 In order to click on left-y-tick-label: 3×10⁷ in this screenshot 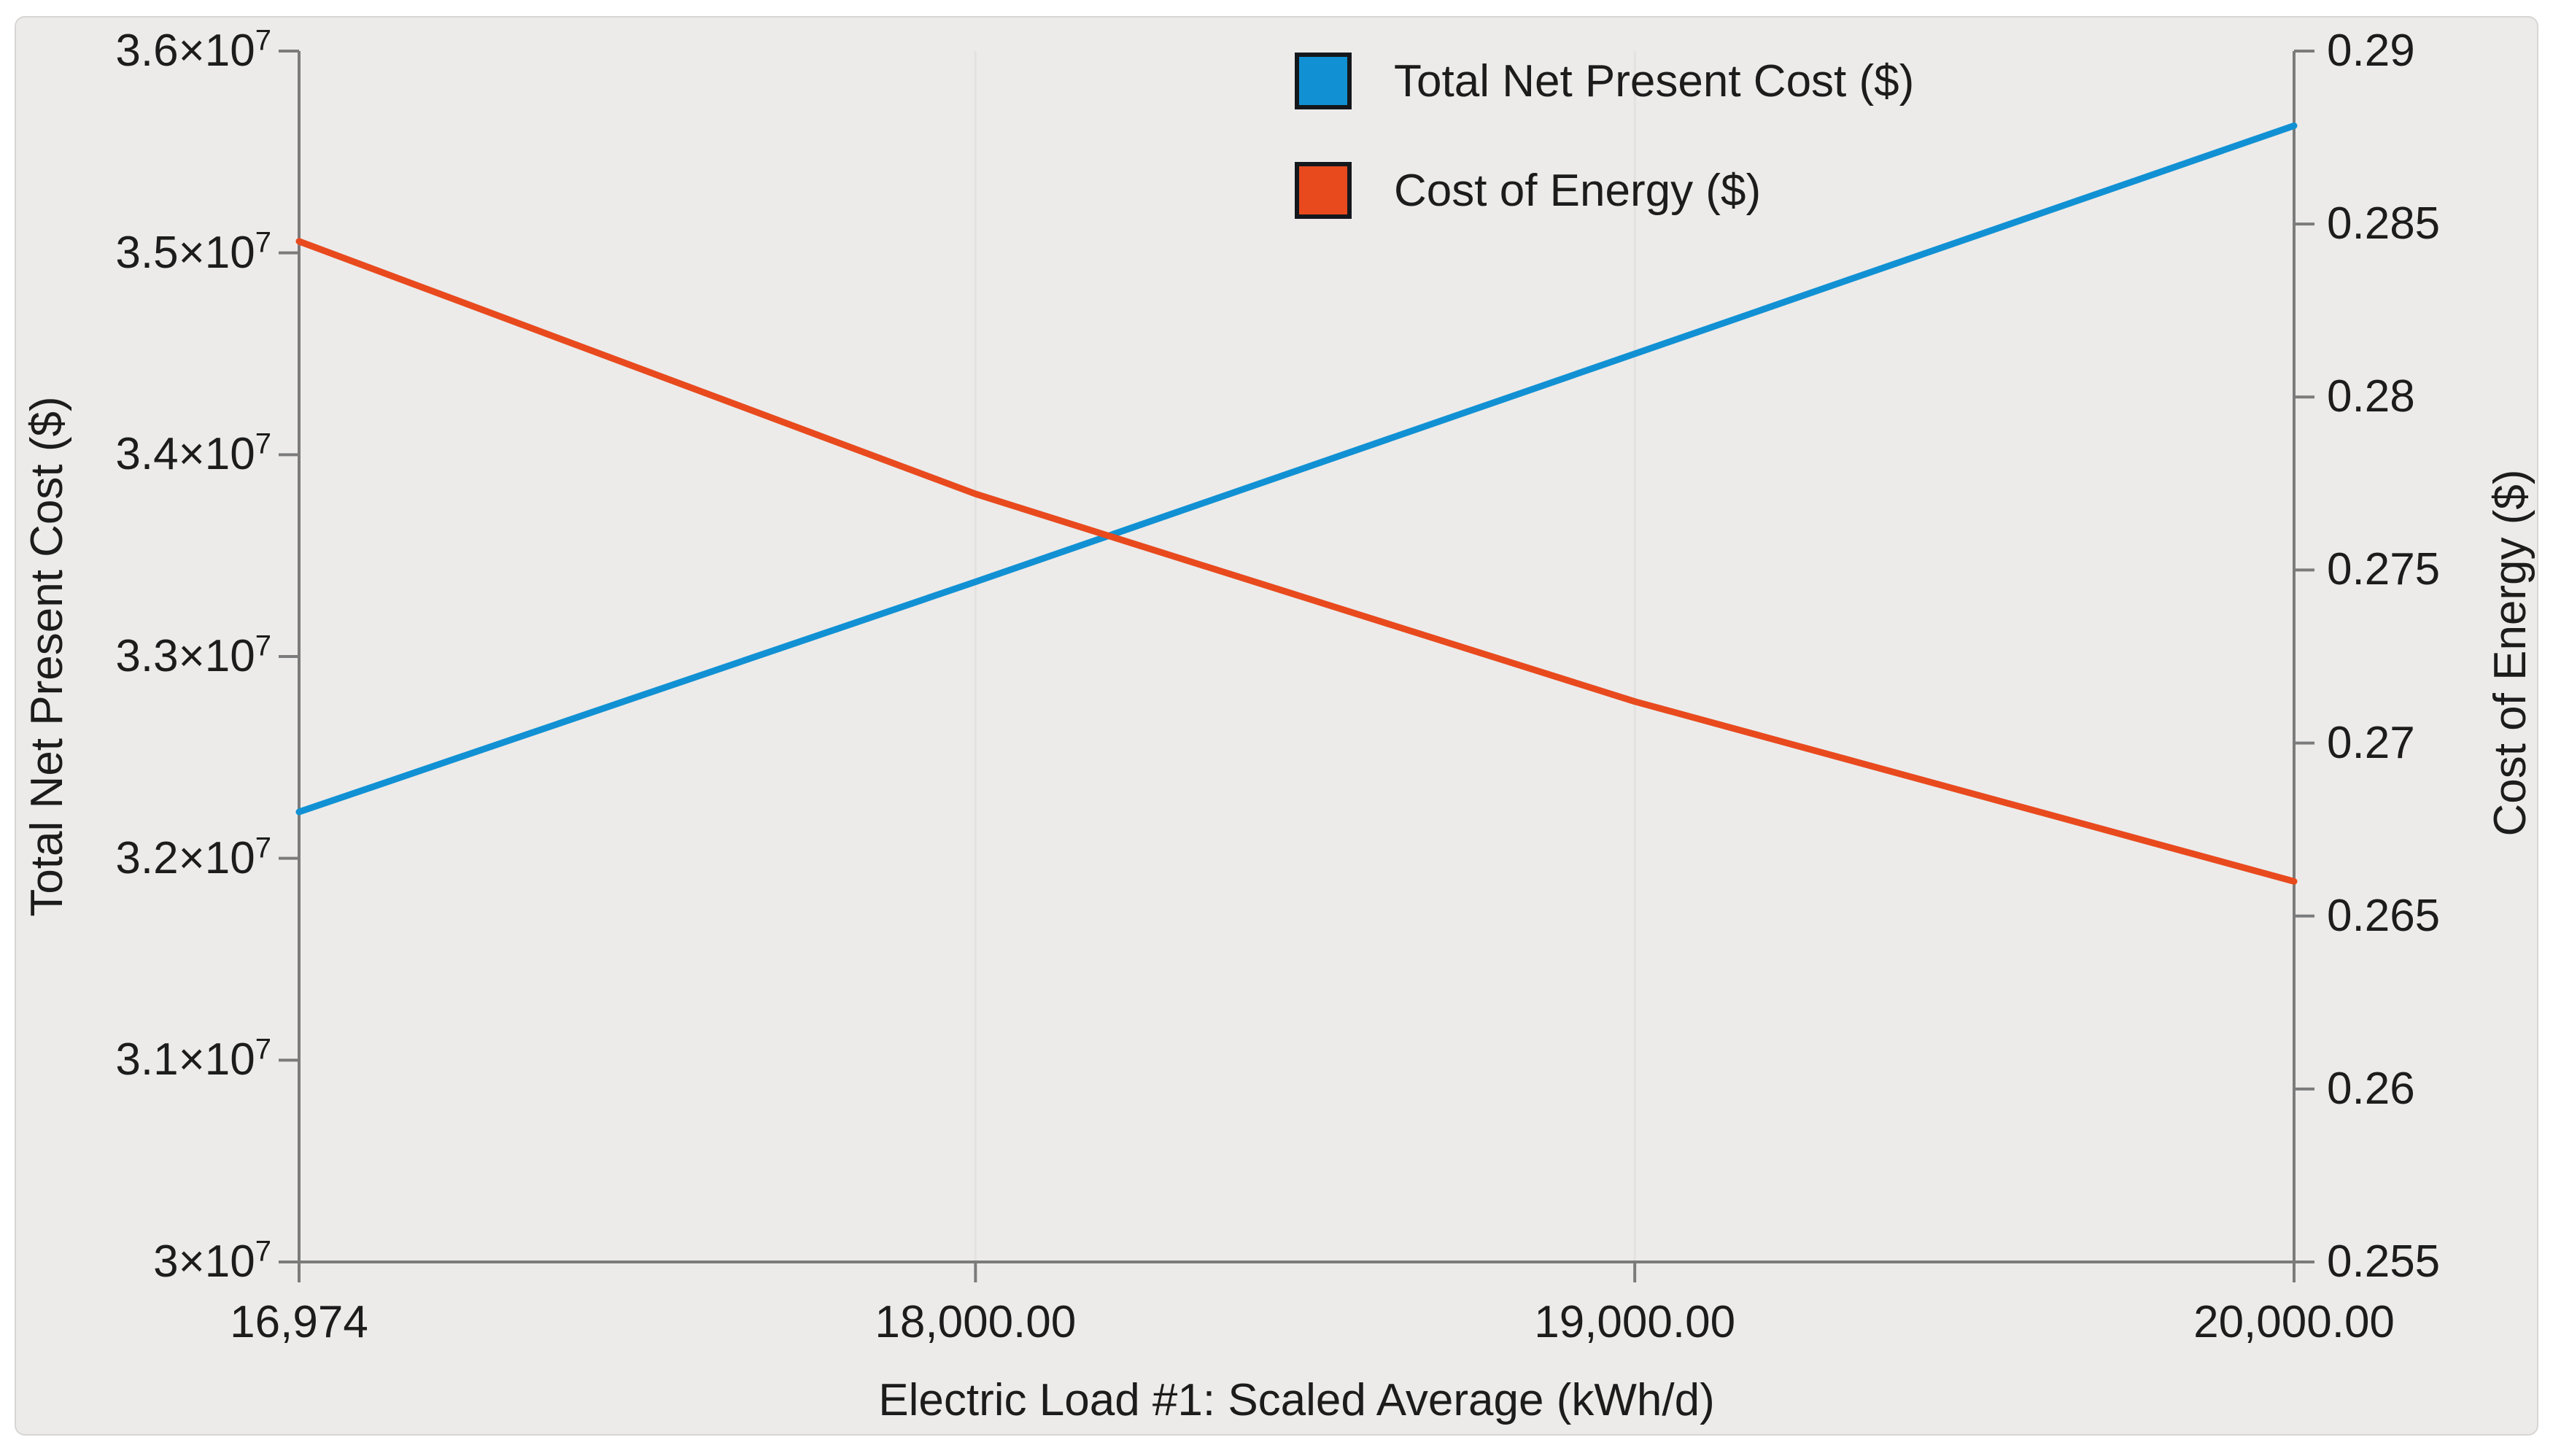, I will do `click(212, 1261)`.